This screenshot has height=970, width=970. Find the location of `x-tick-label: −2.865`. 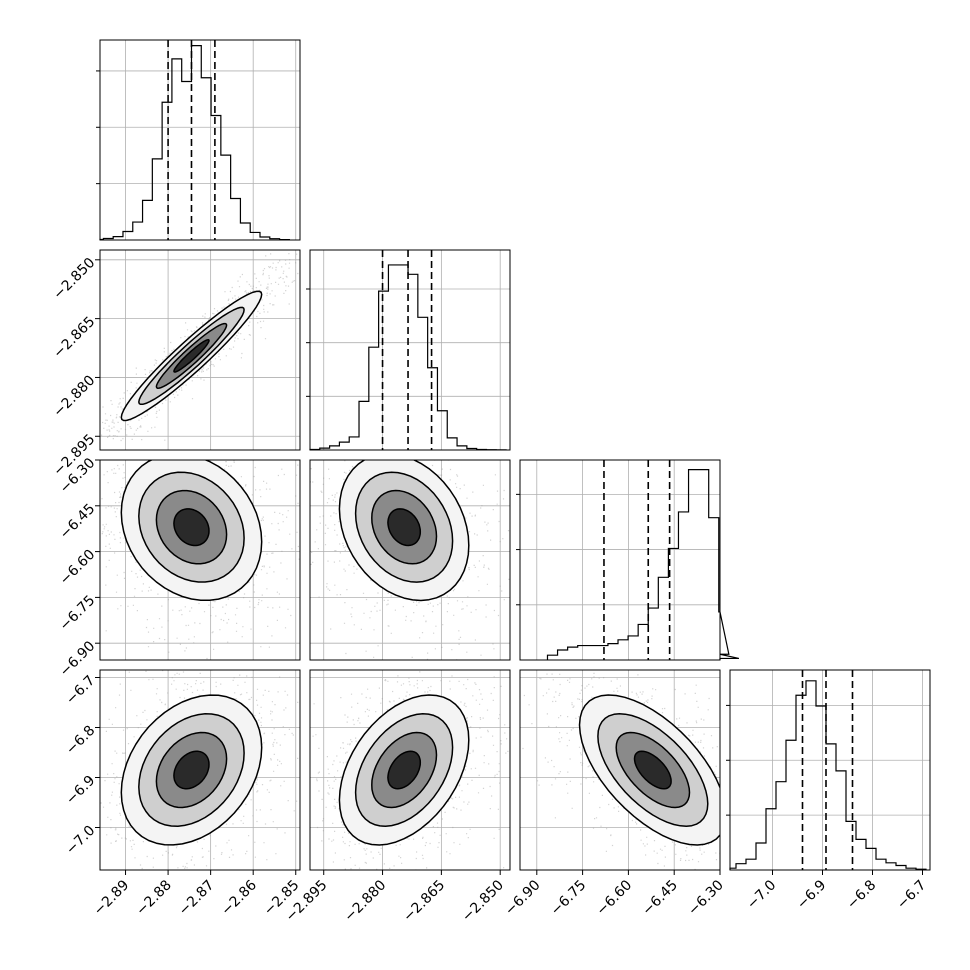

x-tick-label: −2.865 is located at coordinates (424, 901).